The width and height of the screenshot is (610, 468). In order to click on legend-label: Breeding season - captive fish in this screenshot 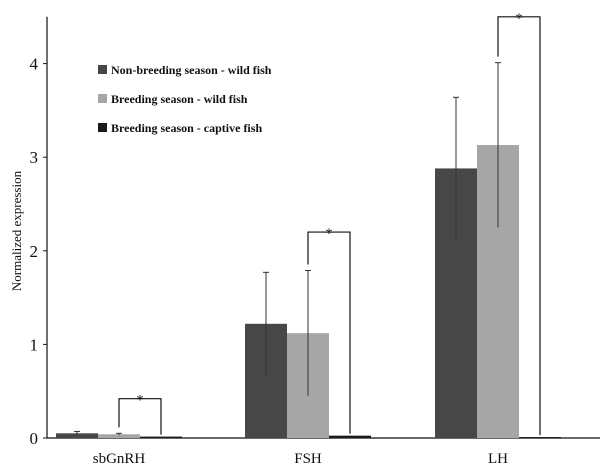, I will do `click(186, 128)`.